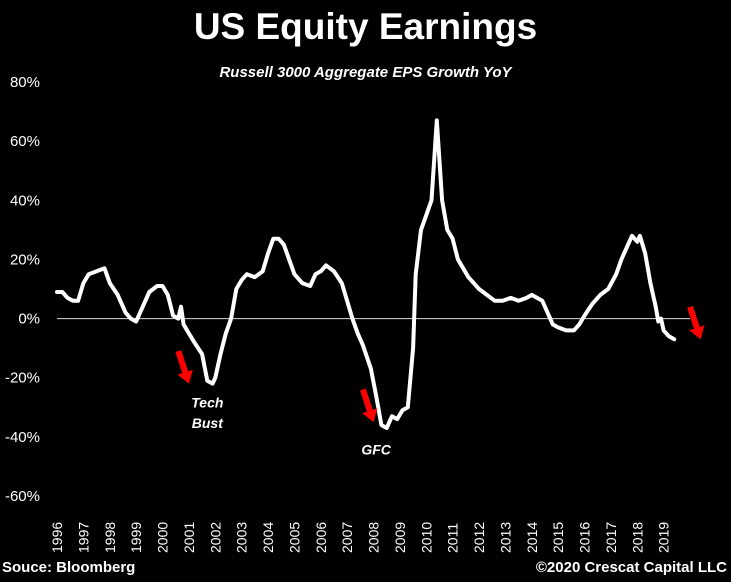 This screenshot has height=582, width=731. Describe the element at coordinates (22, 496) in the screenshot. I see `y-tick-label: -60%` at that location.